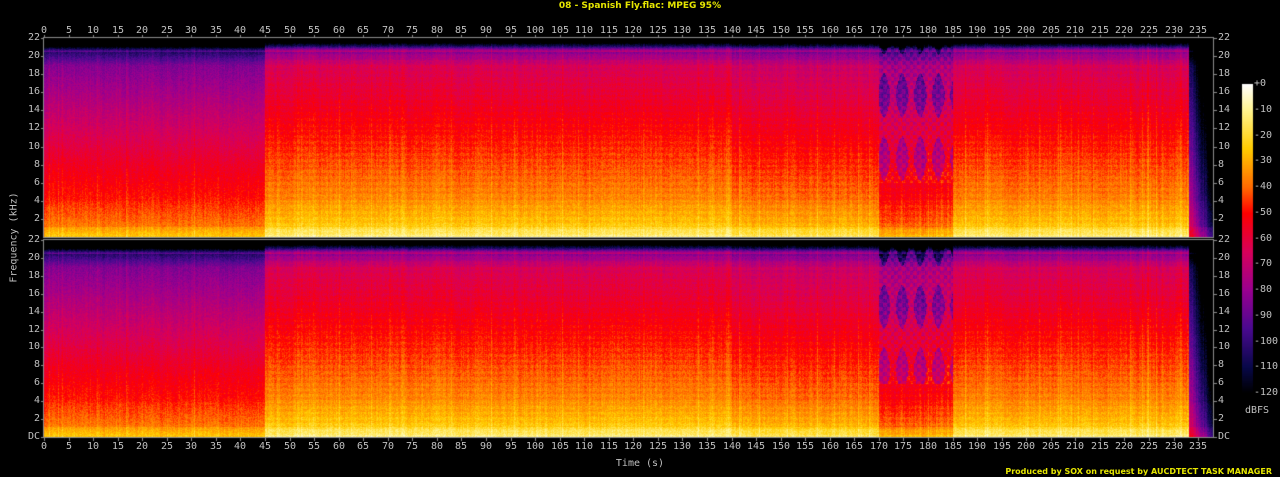  What do you see at coordinates (640, 463) in the screenshot?
I see `x-axis-label: Time (s)` at bounding box center [640, 463].